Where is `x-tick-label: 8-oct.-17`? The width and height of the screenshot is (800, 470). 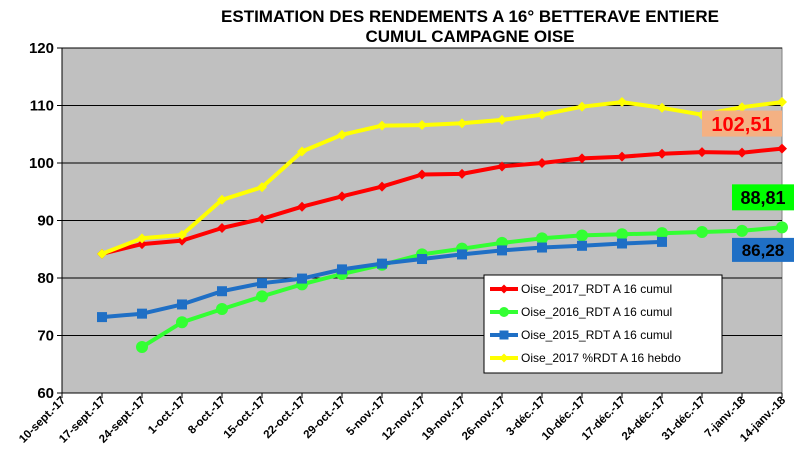
x-tick-label: 8-oct.-17 is located at coordinates (207, 416).